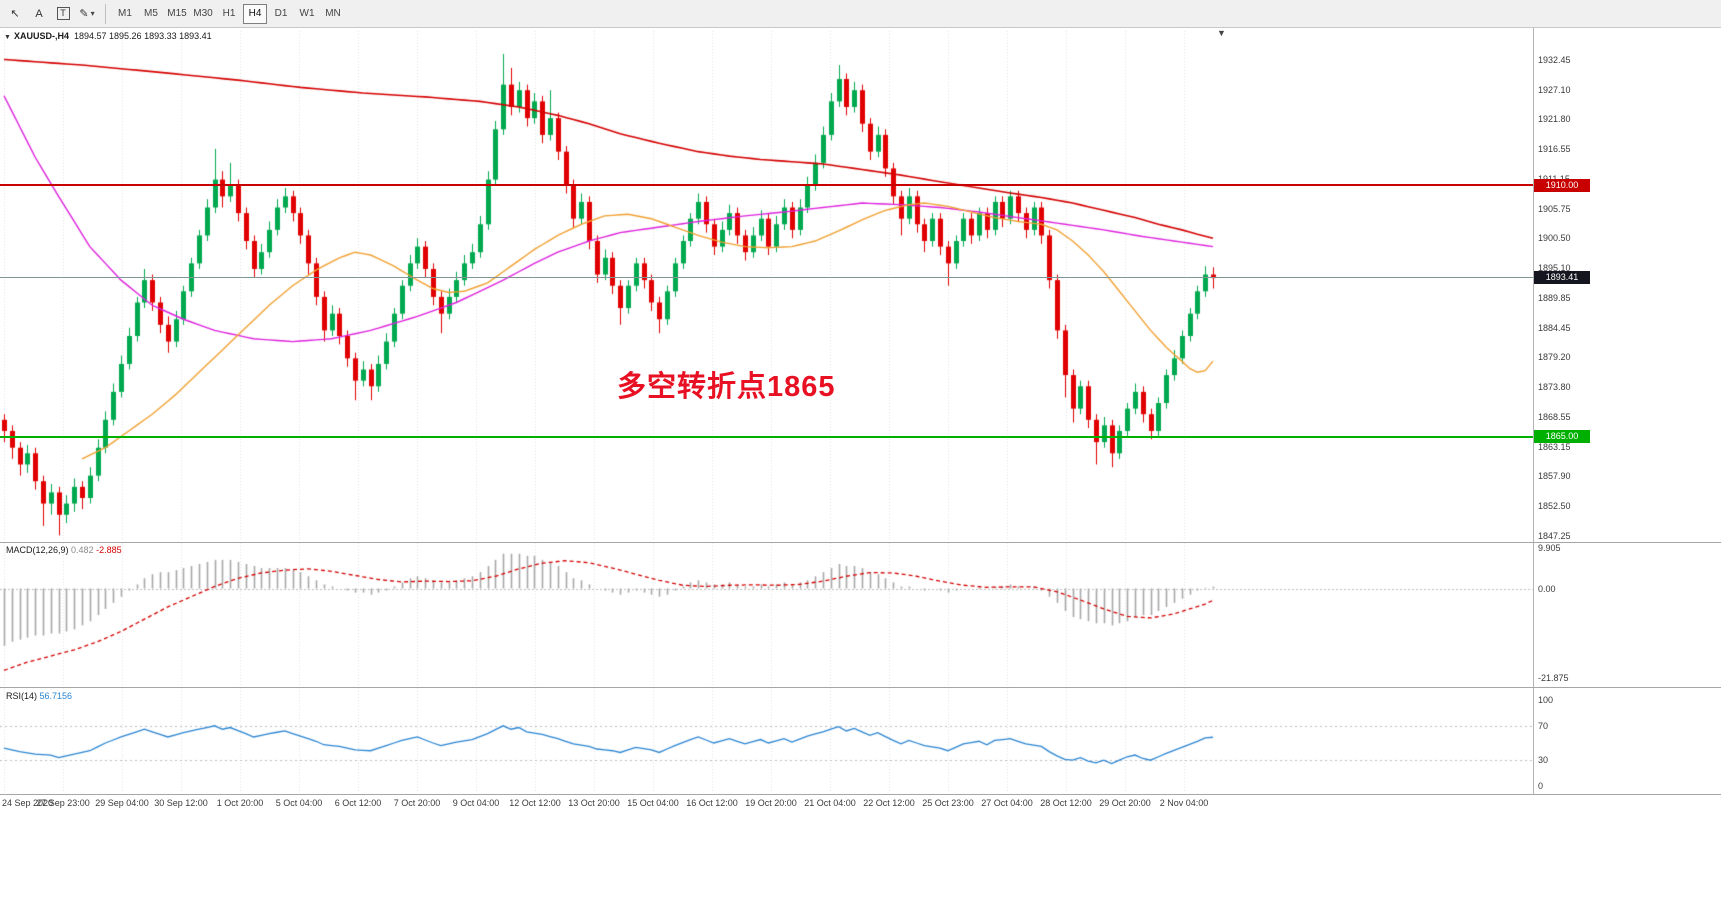  Describe the element at coordinates (860, 14) in the screenshot. I see `toolbar: ↖ A T ✎ ▾ M1 M5 M15 M30 H1 H4 D1 W1 MN` at that location.